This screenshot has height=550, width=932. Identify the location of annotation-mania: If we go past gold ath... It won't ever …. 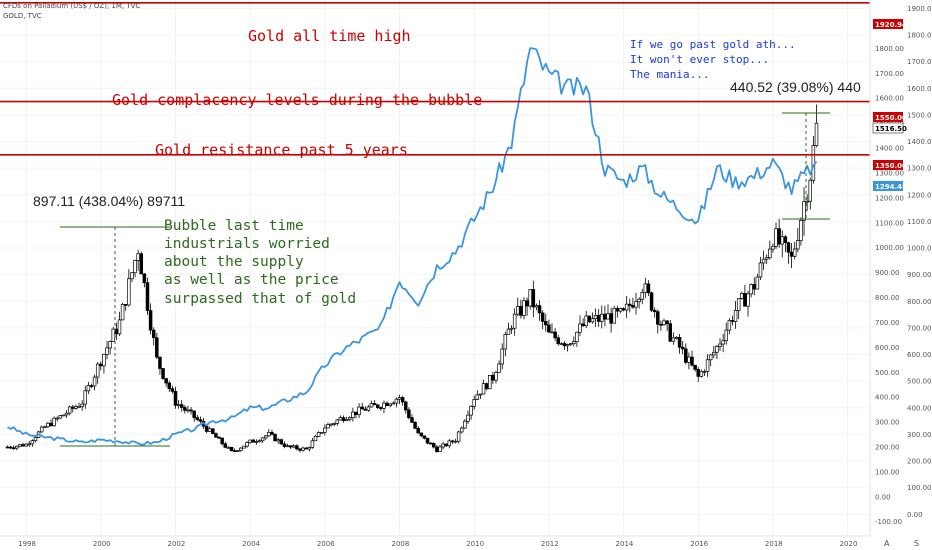
(713, 59).